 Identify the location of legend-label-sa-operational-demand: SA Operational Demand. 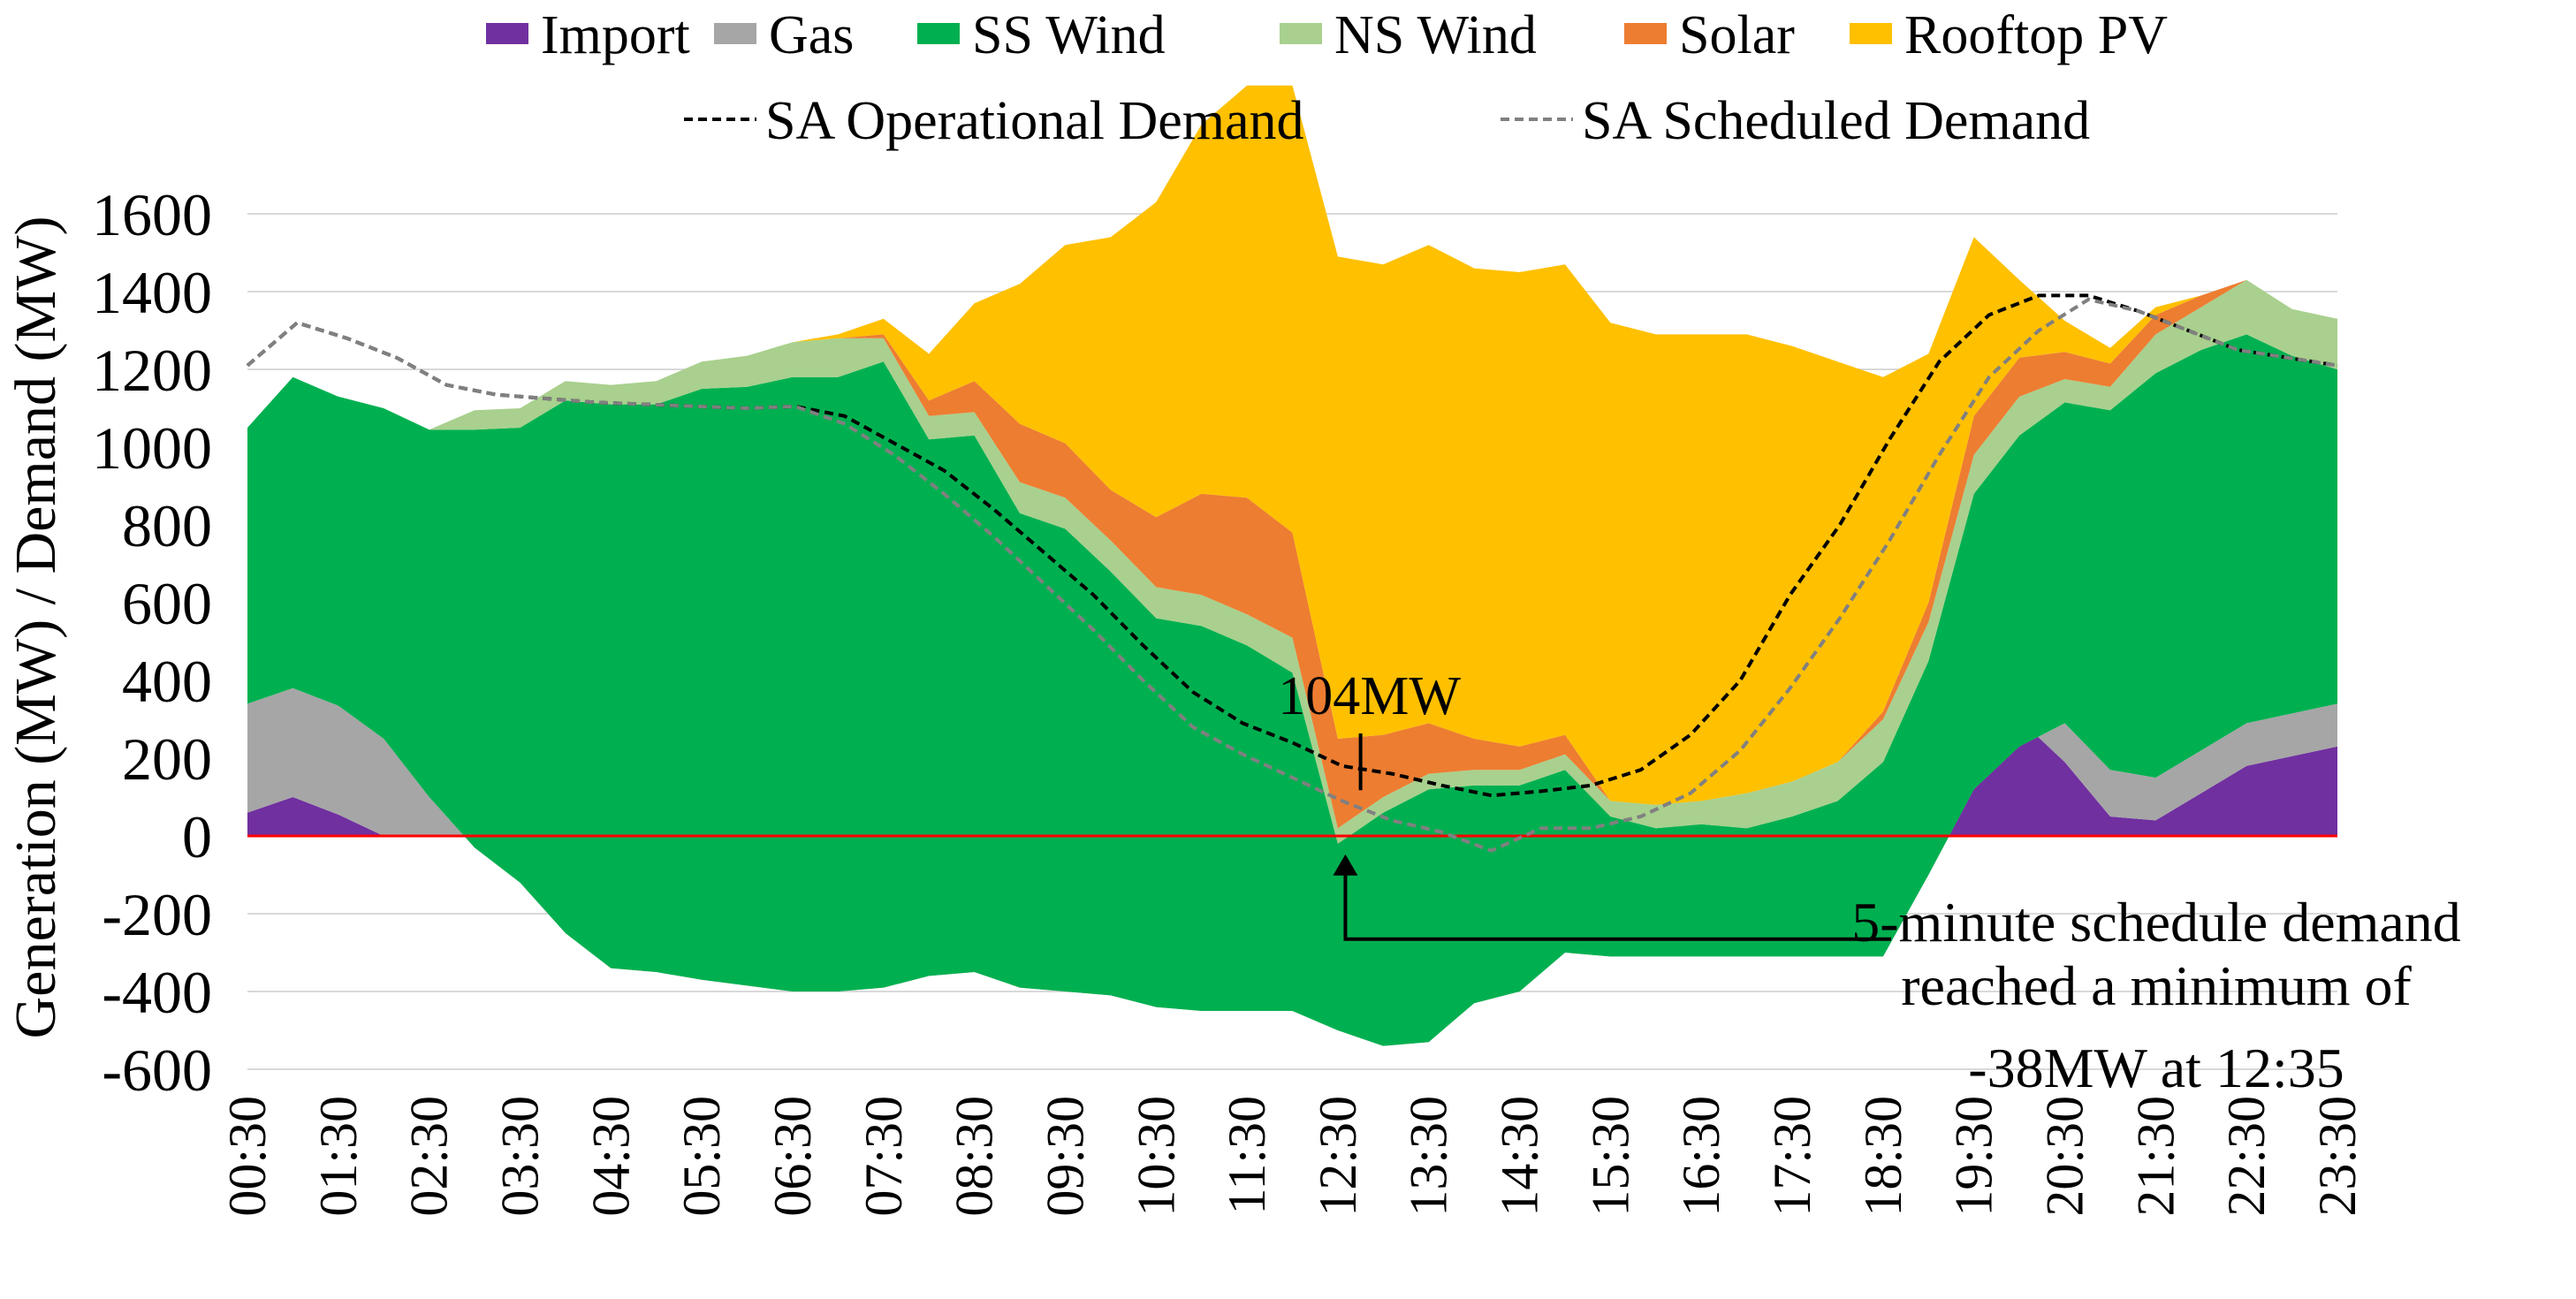
(1034, 121).